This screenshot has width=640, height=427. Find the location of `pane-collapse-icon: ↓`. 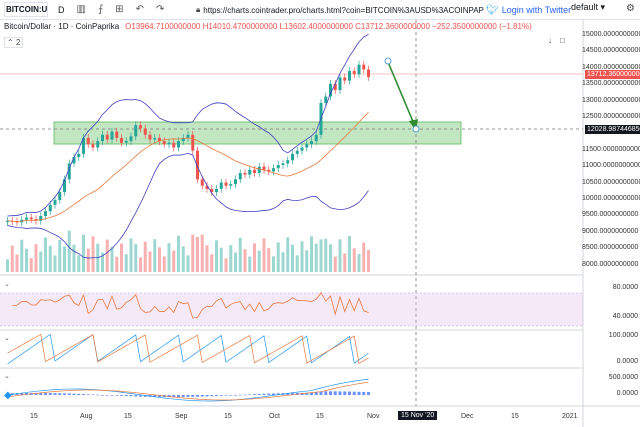

pane-collapse-icon: ↓ is located at coordinates (550, 40).